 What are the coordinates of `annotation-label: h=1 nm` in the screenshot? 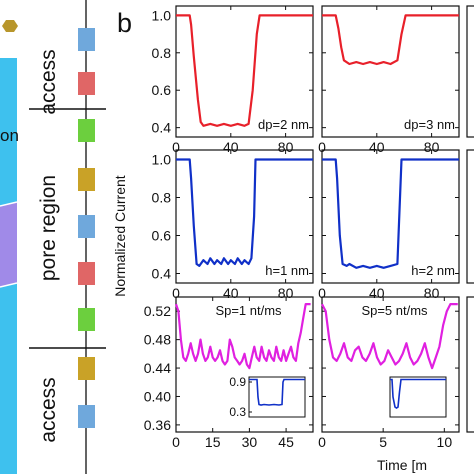 It's located at (287, 270).